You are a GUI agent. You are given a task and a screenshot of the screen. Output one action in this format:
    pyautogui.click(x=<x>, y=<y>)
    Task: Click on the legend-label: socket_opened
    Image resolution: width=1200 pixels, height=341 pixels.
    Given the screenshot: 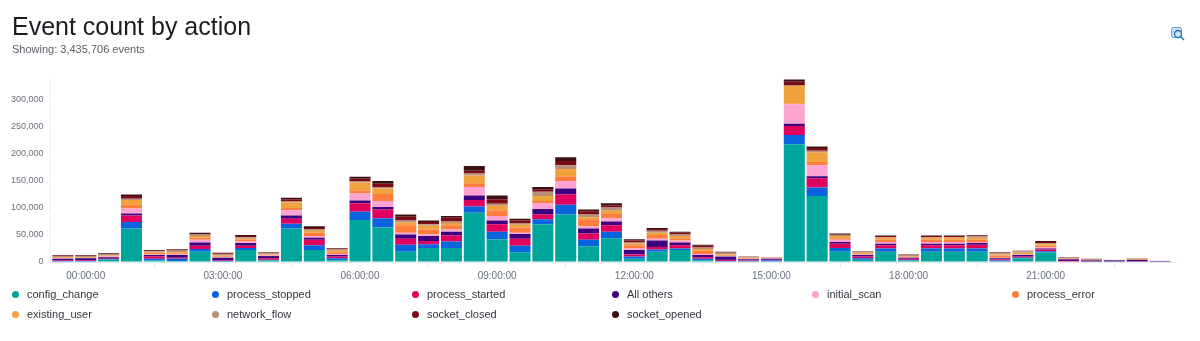 What is the action you would take?
    pyautogui.click(x=664, y=314)
    